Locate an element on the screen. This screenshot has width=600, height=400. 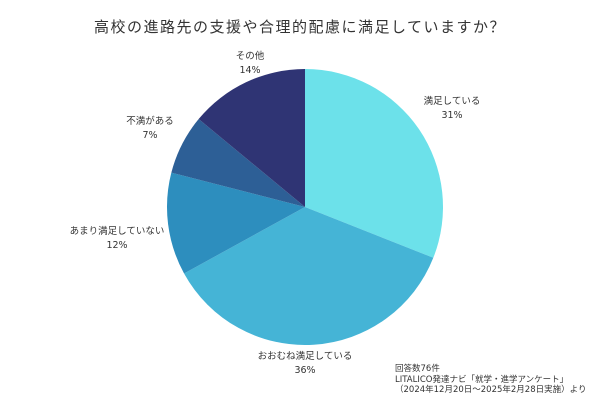
survey-period: （2024年12月20日～2025年2月28日実施）より is located at coordinates (491, 390).